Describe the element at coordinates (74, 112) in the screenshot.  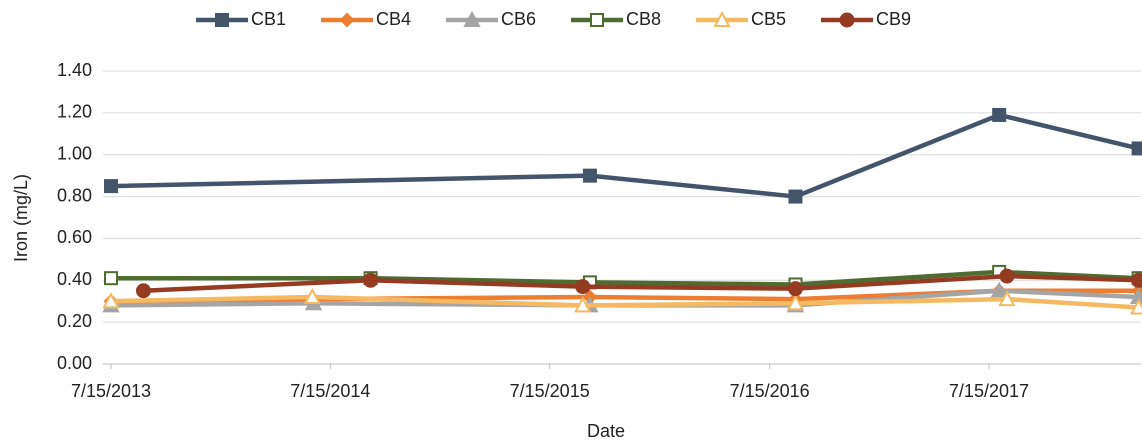
I see `y-tick-label: 1.20` at that location.